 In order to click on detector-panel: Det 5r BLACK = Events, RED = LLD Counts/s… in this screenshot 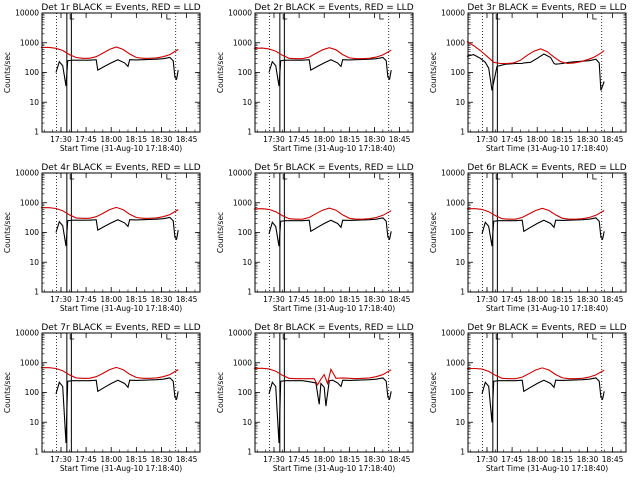, I will do `click(315, 238)`.